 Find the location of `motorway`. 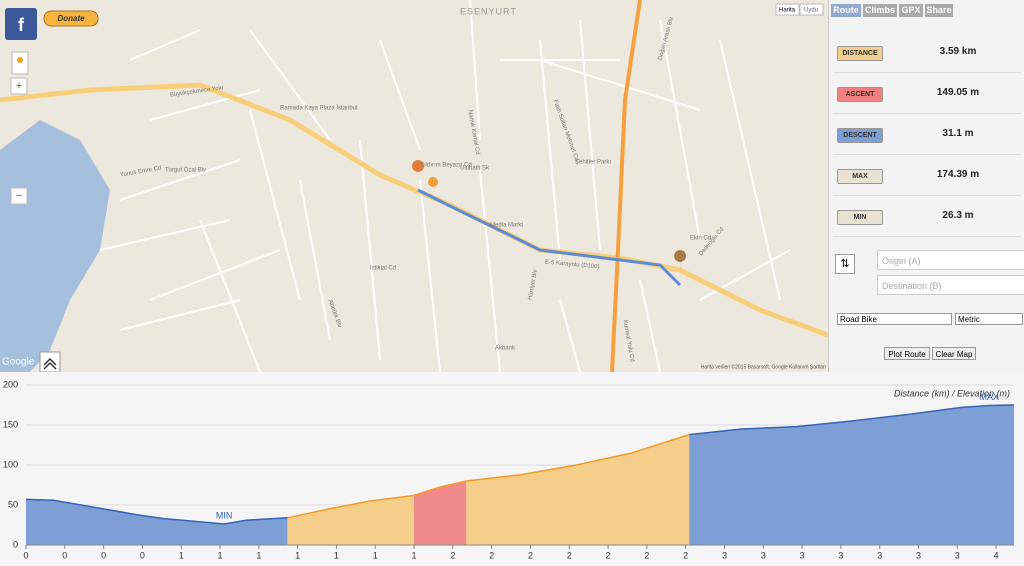

motorway is located at coordinates (626, 186).